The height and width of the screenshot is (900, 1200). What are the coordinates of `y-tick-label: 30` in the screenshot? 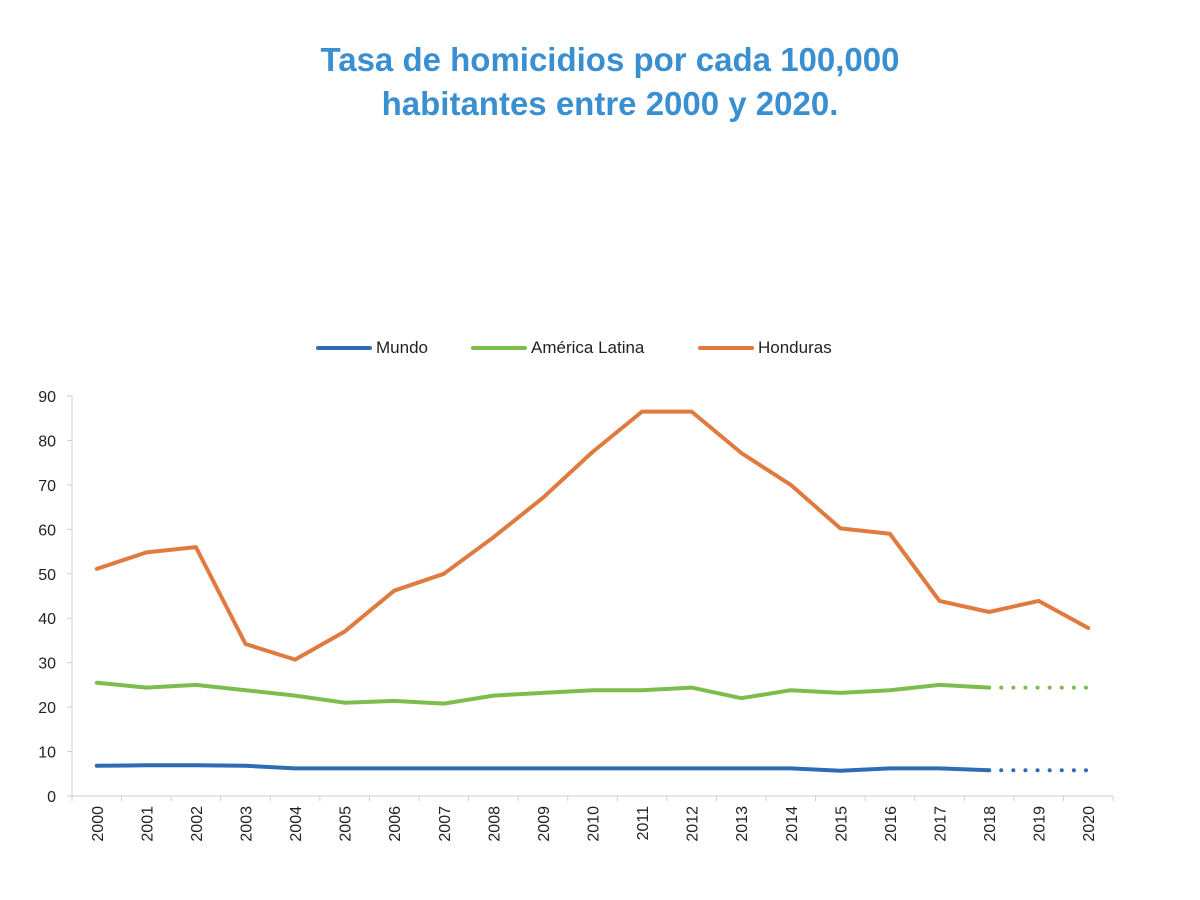 It's located at (47, 664).